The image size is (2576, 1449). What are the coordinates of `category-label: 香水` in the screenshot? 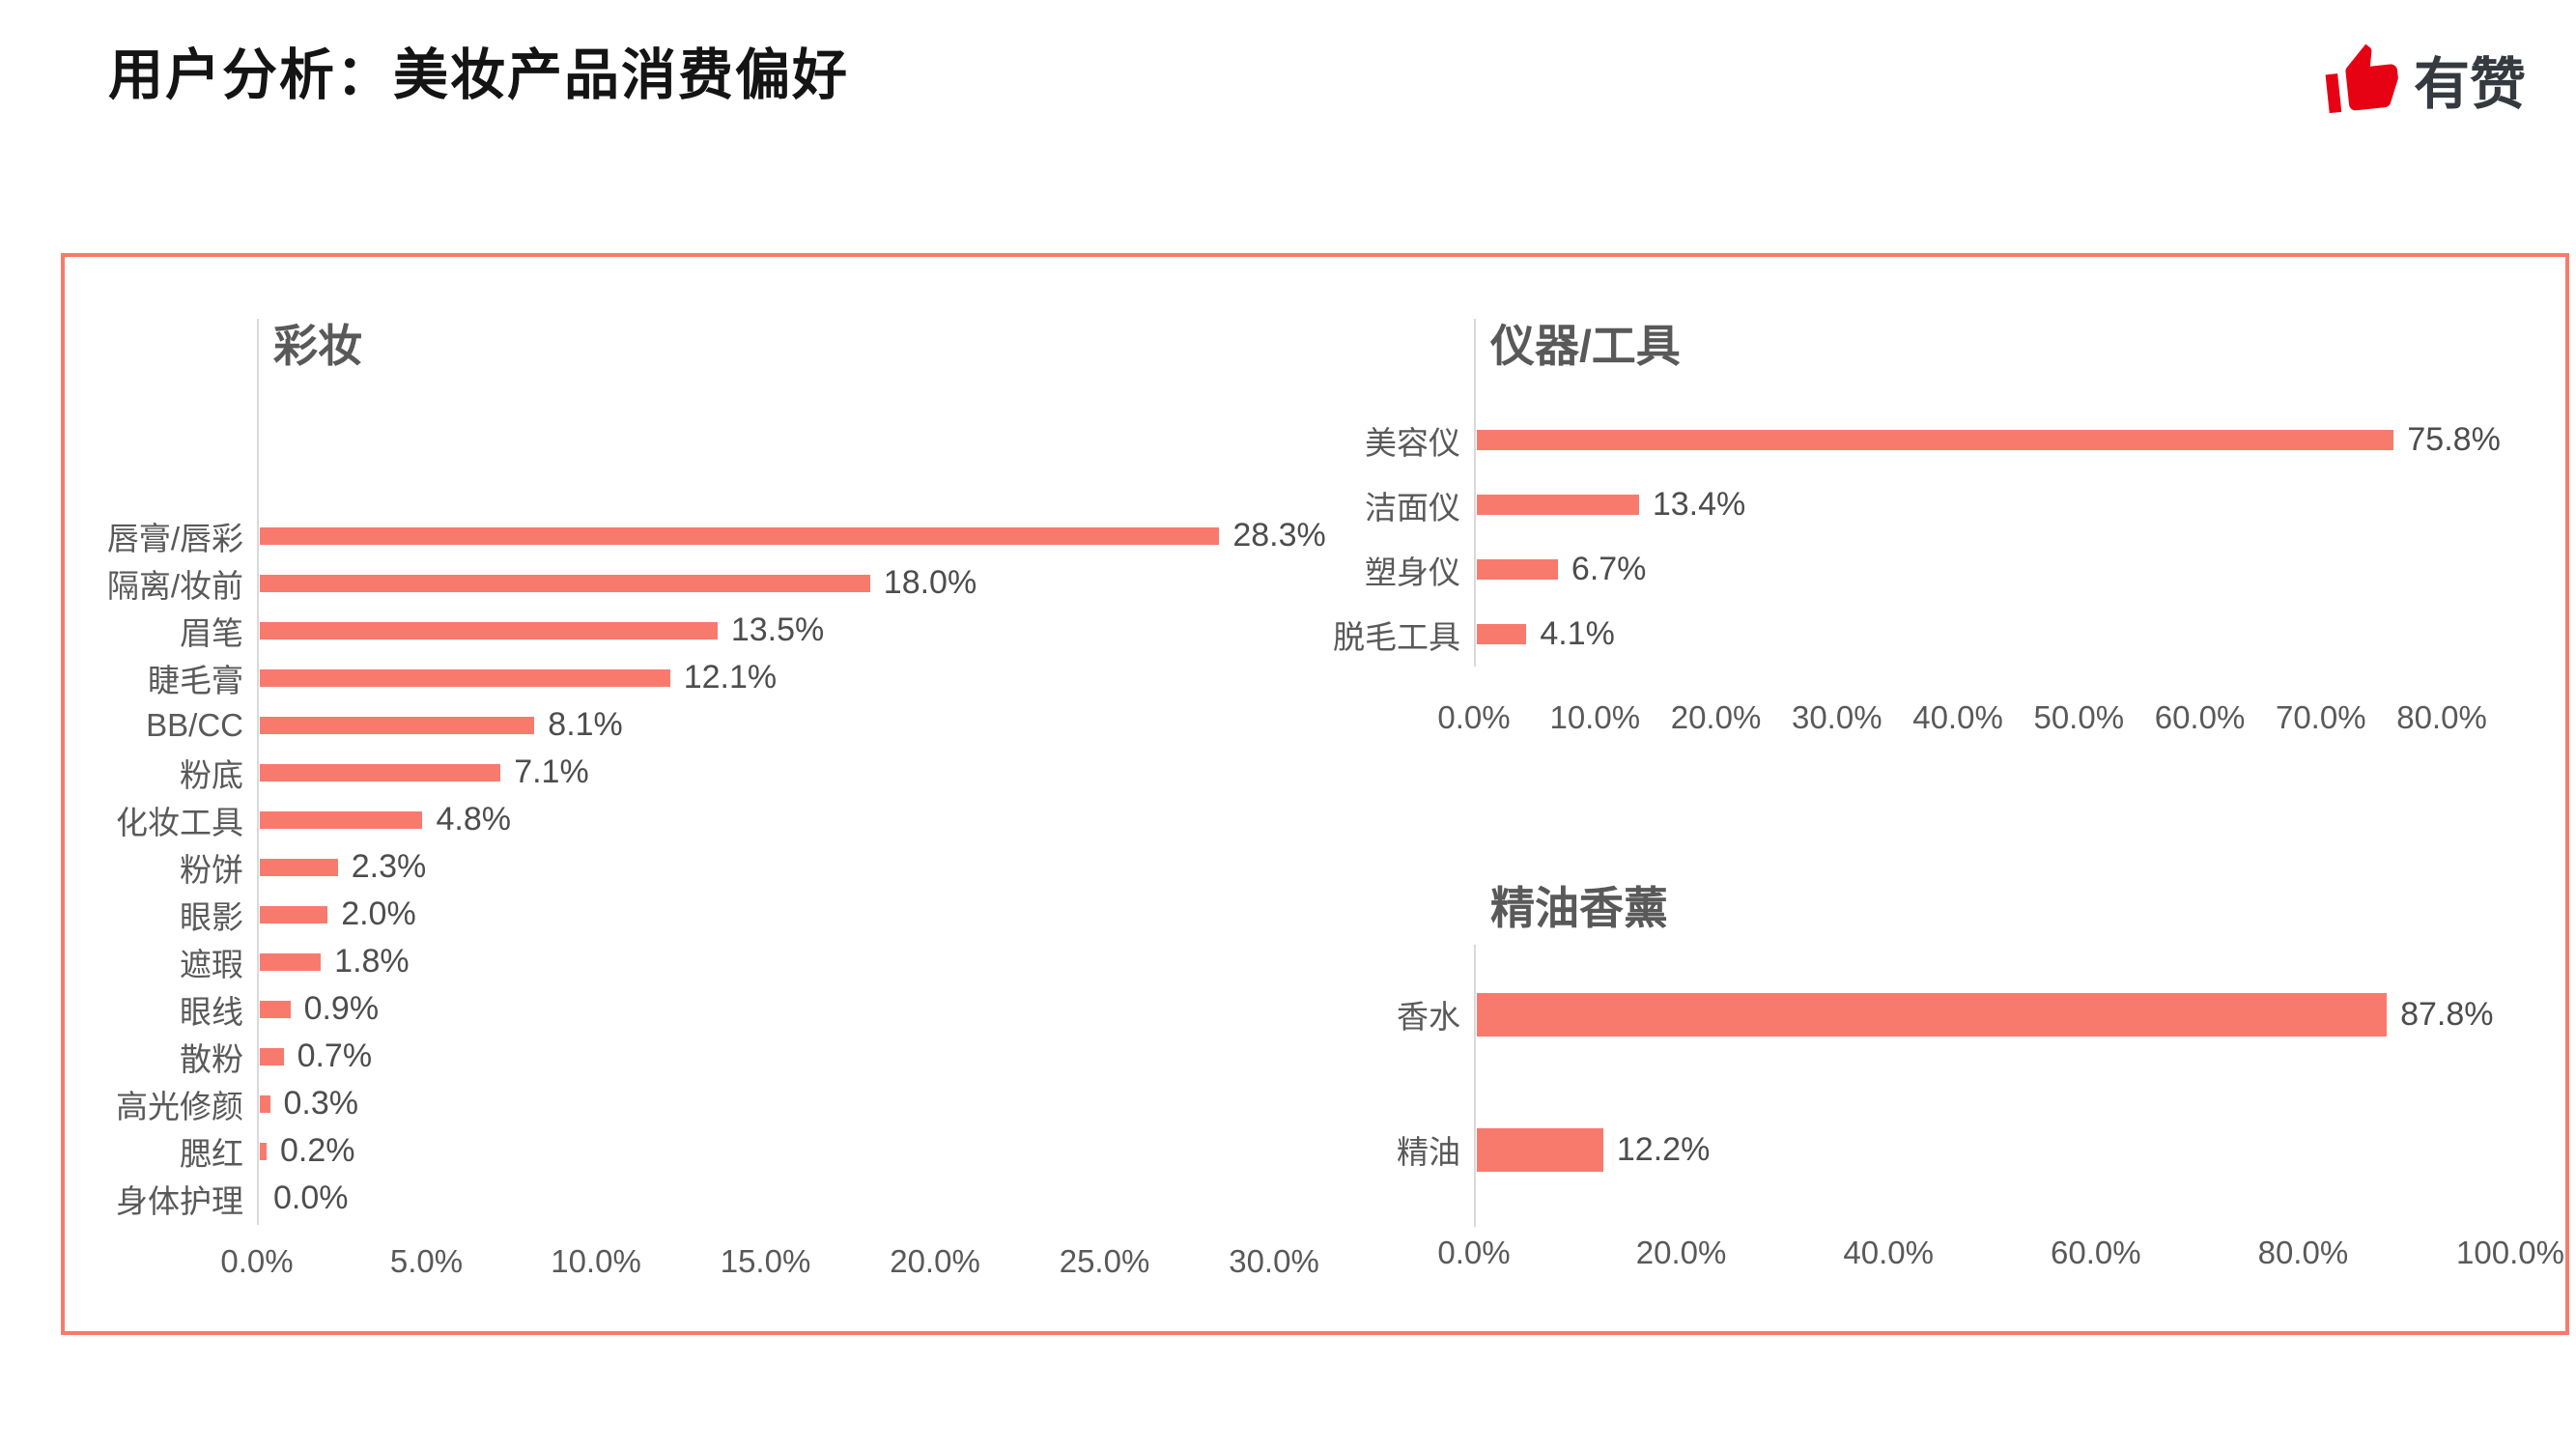 It's located at (1428, 1017).